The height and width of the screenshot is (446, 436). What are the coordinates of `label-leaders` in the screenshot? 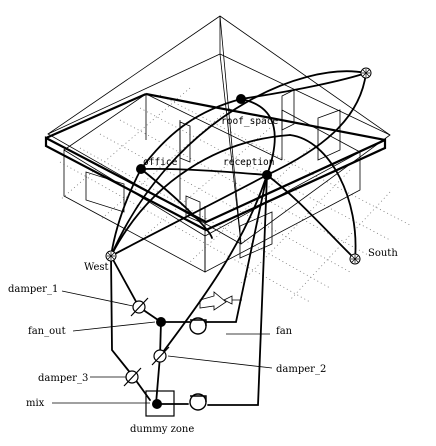 It's located at (162, 347).